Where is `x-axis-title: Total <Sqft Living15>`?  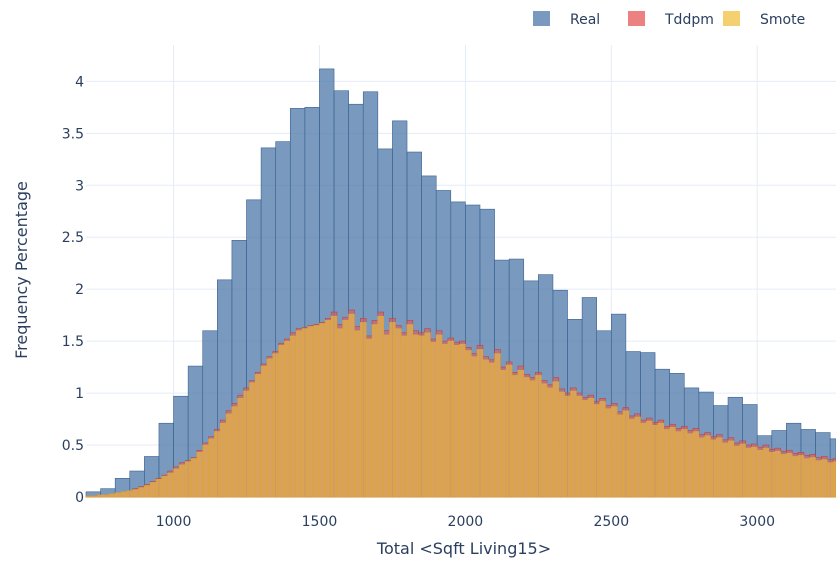 x-axis-title: Total <Sqft Living15> is located at coordinates (463, 548).